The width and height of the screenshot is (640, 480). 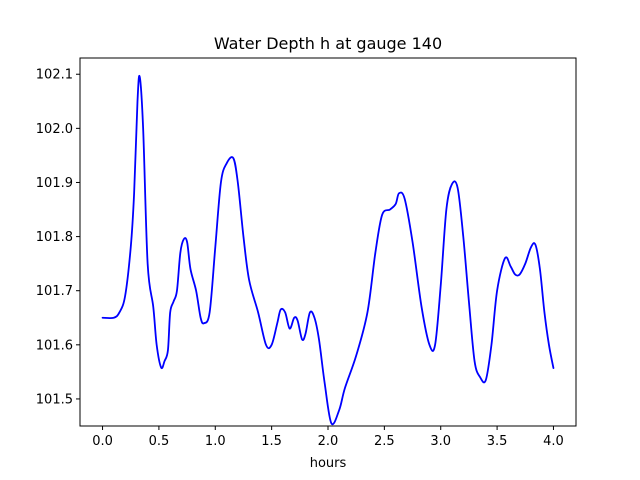 What do you see at coordinates (553, 441) in the screenshot?
I see `x-tick-label: 4.0` at bounding box center [553, 441].